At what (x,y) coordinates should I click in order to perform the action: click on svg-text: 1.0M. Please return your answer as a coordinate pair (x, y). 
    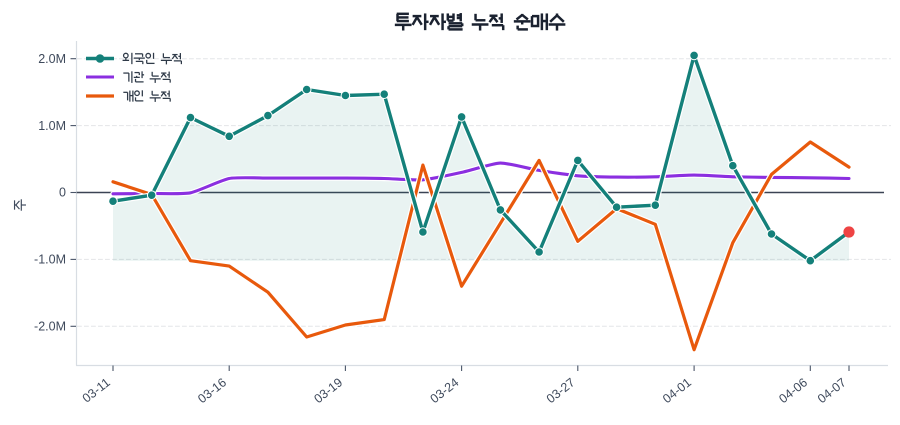
    Looking at the image, I should click on (52, 126).